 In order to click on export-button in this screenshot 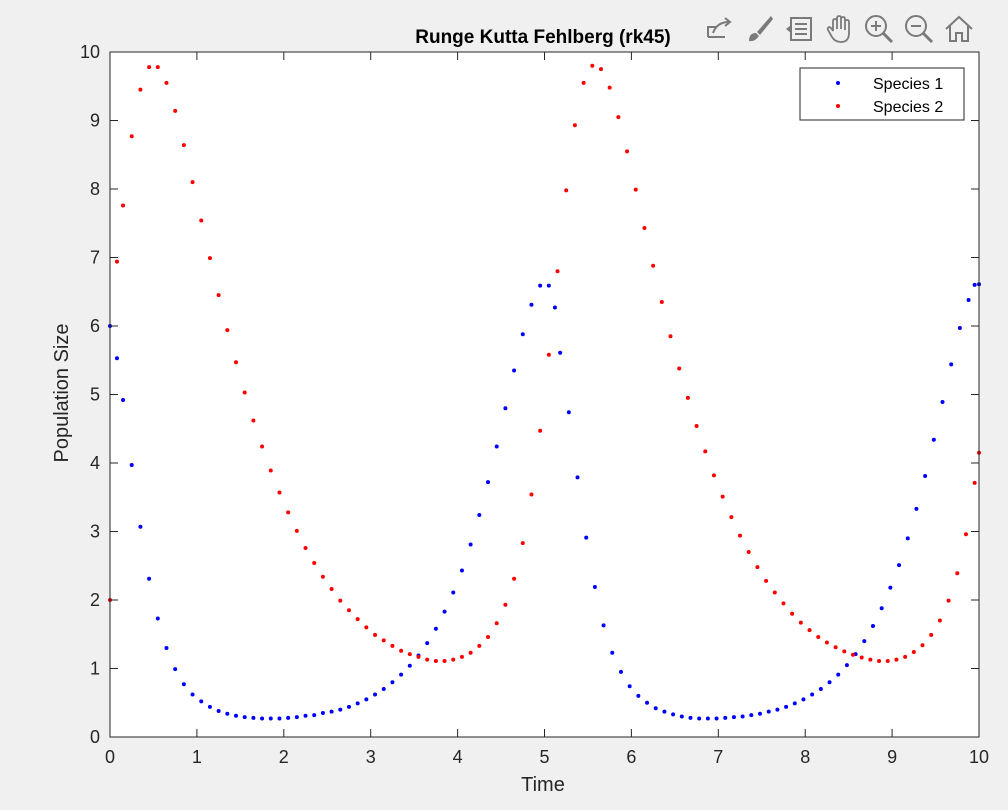, I will do `click(719, 29)`.